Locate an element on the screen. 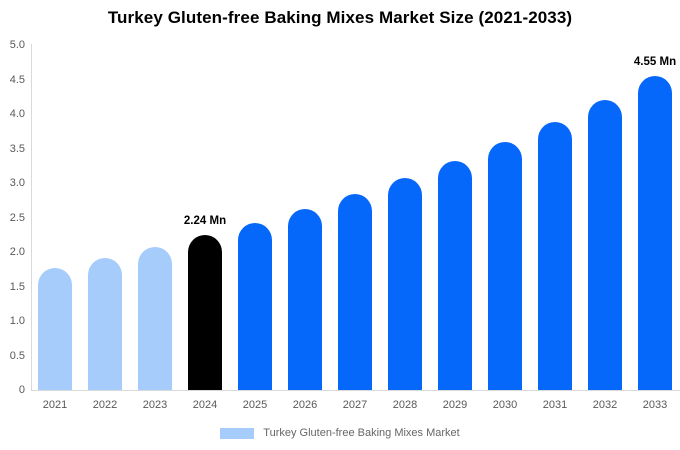 This screenshot has height=450, width=680. x-tick-label-2033: 2033 is located at coordinates (655, 405).